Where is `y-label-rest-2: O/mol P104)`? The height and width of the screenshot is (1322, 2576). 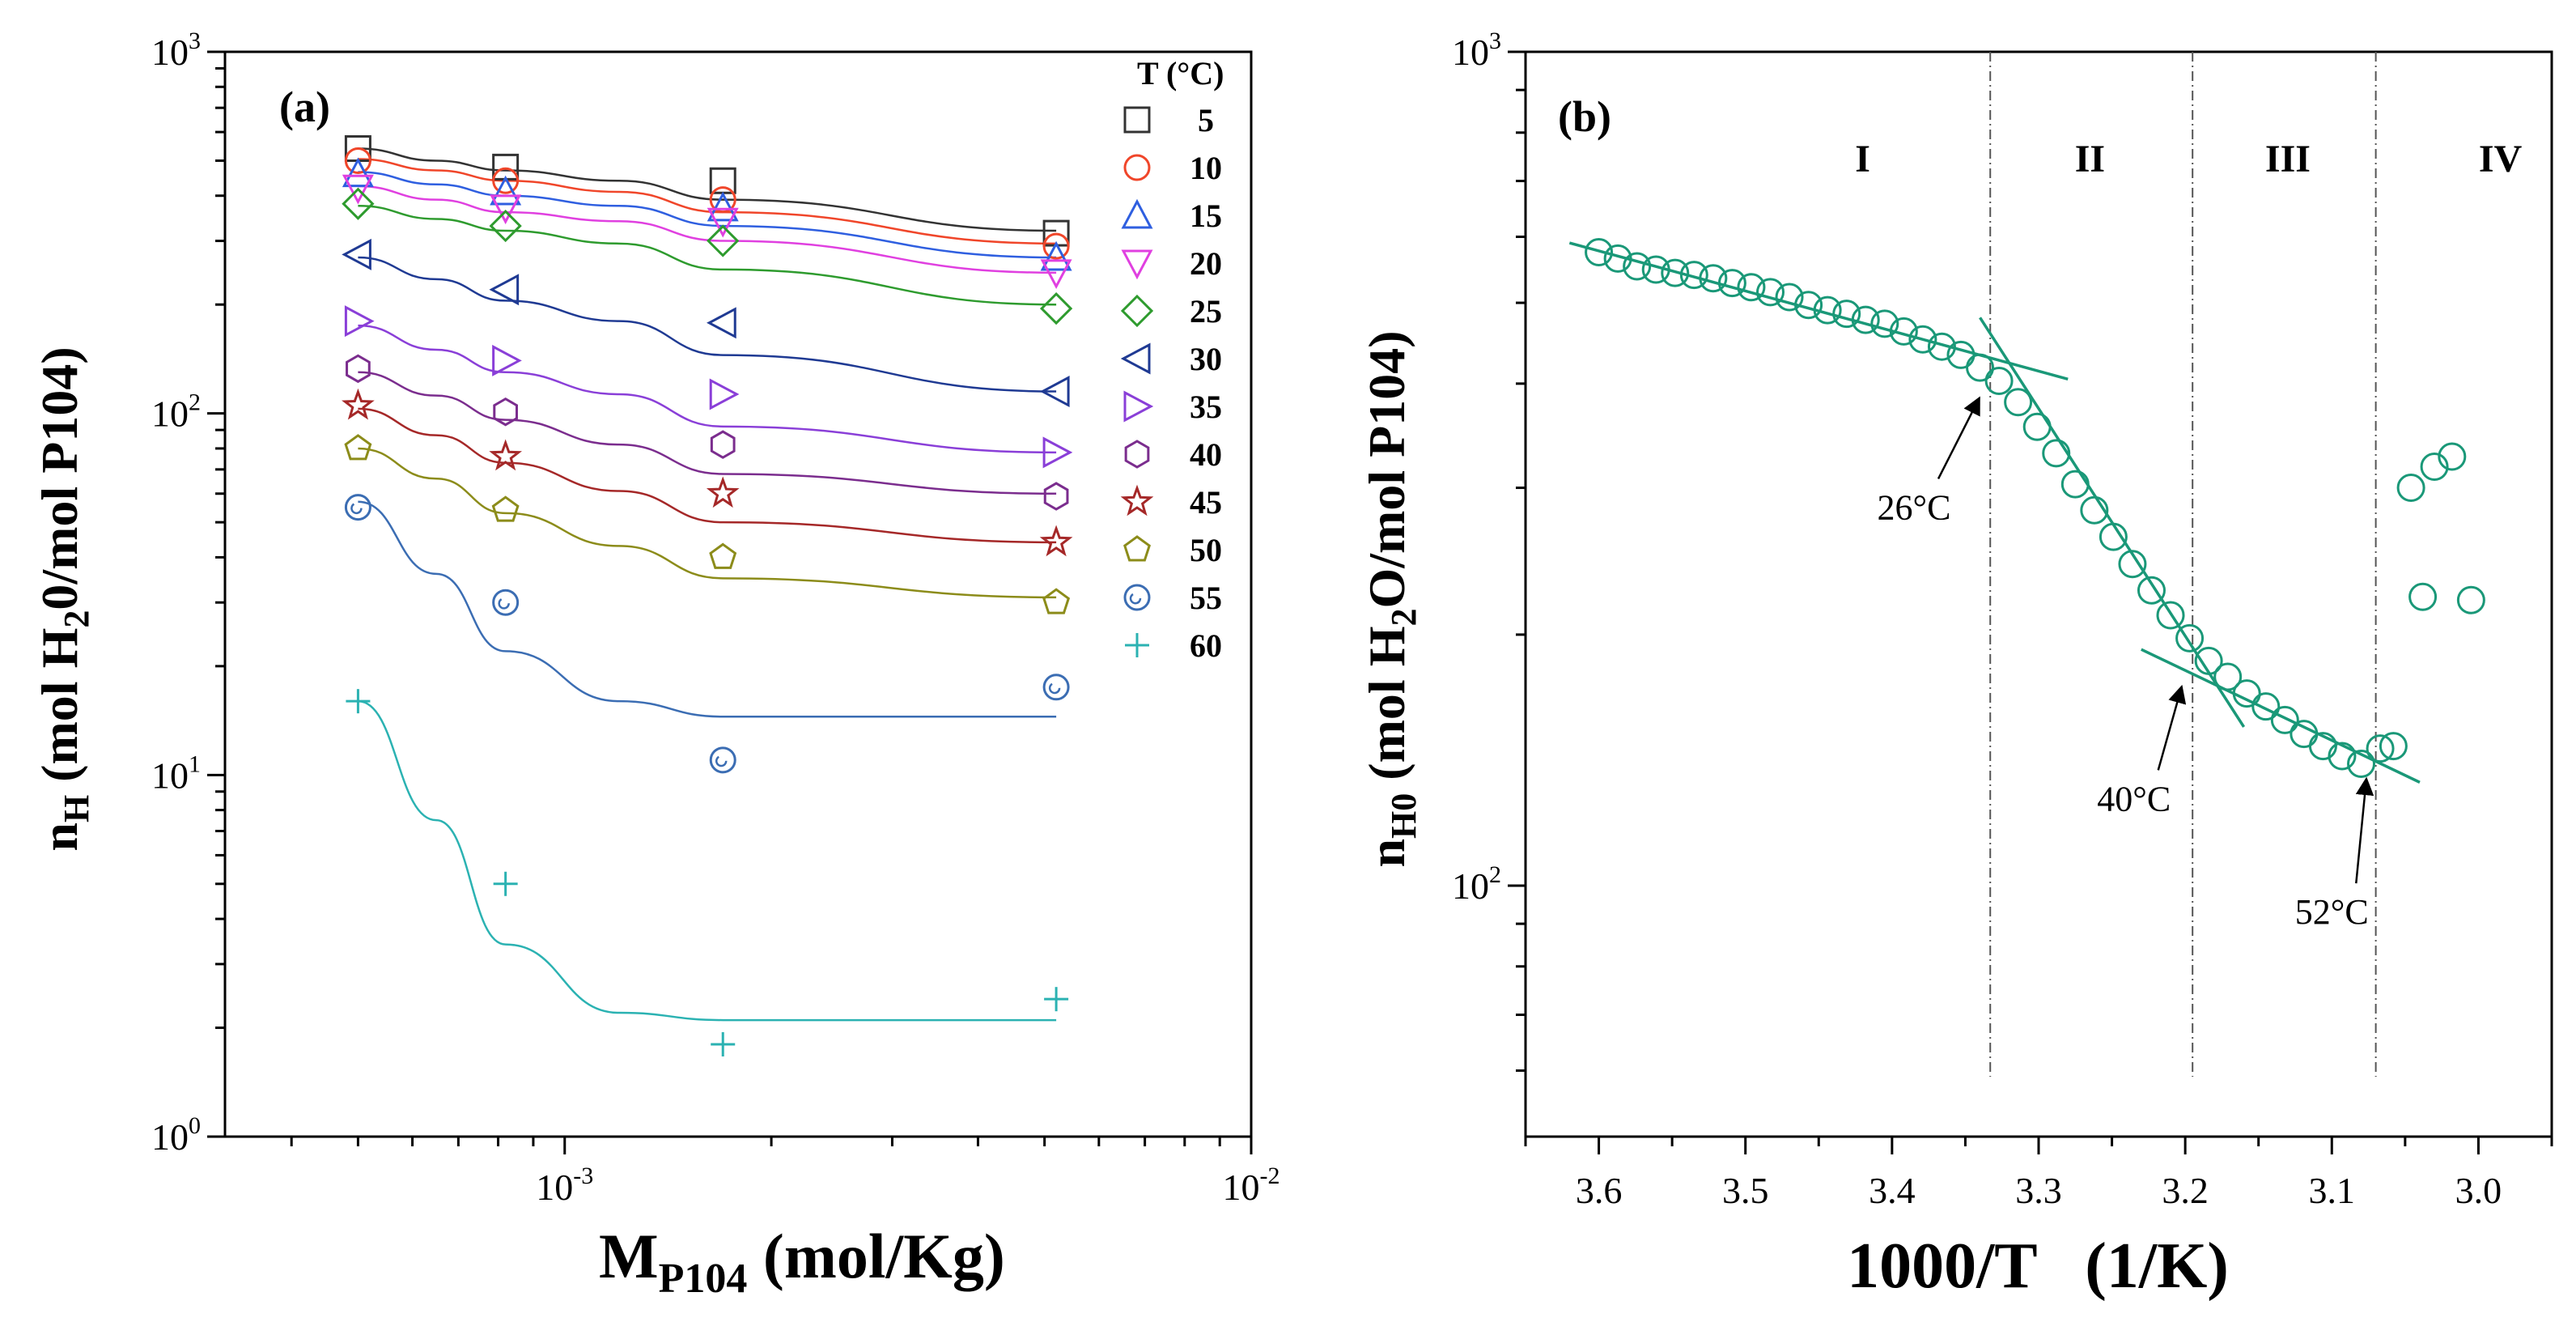
y-label-rest-2: O/mol P104) is located at coordinates (1386, 469).